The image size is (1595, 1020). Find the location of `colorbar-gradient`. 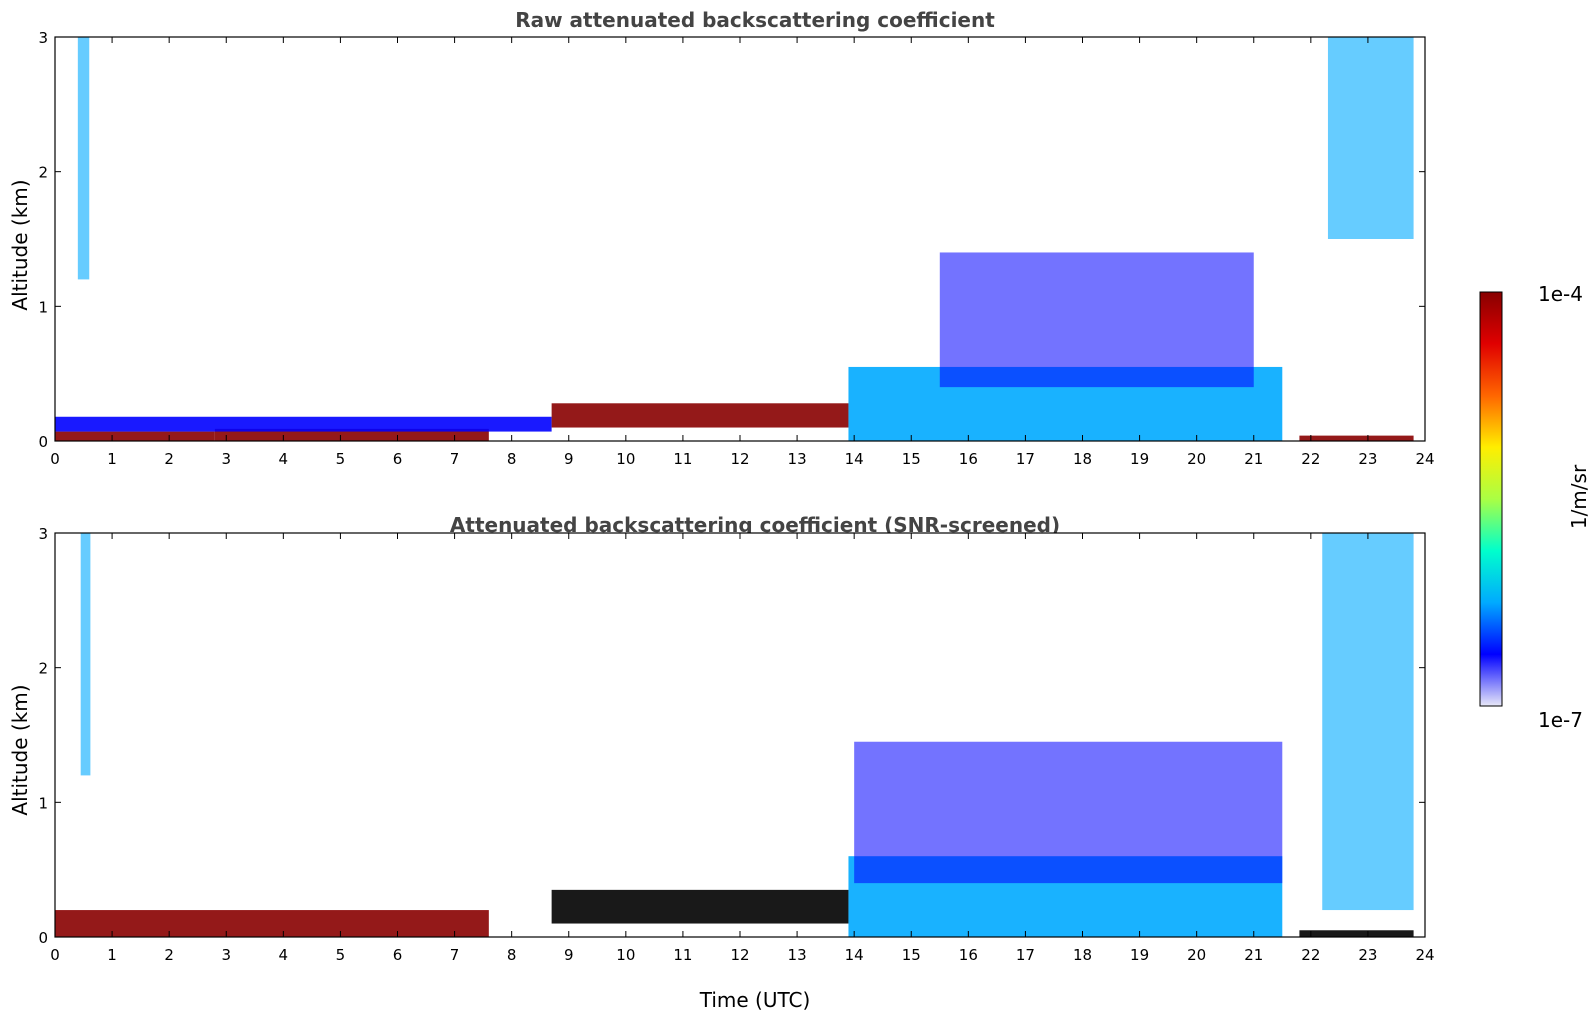

colorbar-gradient is located at coordinates (1491, 499).